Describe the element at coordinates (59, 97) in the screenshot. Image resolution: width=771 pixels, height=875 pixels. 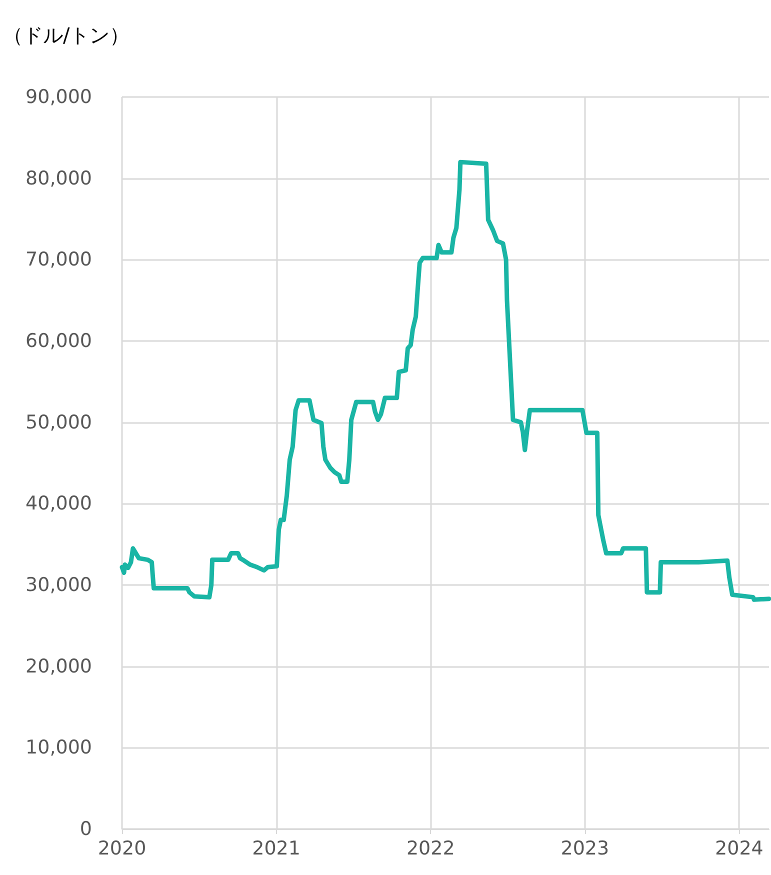
I see `y-tick-label: 90,000` at that location.